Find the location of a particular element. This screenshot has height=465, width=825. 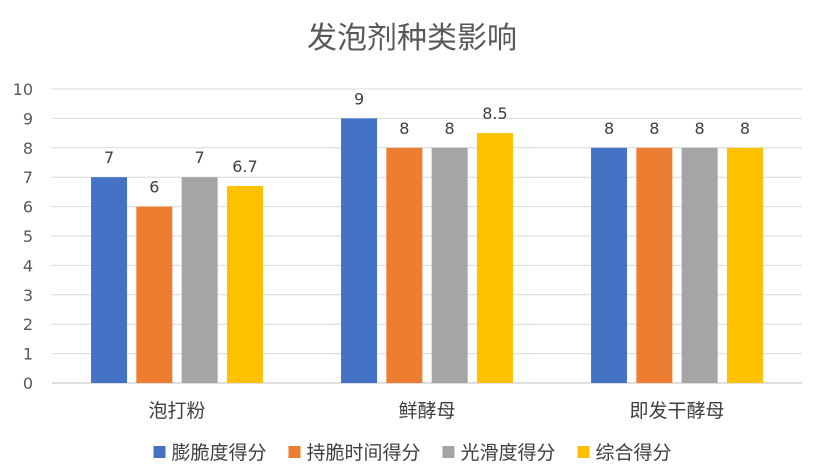

chart-title: 发泡剂种类影响 is located at coordinates (412, 38).